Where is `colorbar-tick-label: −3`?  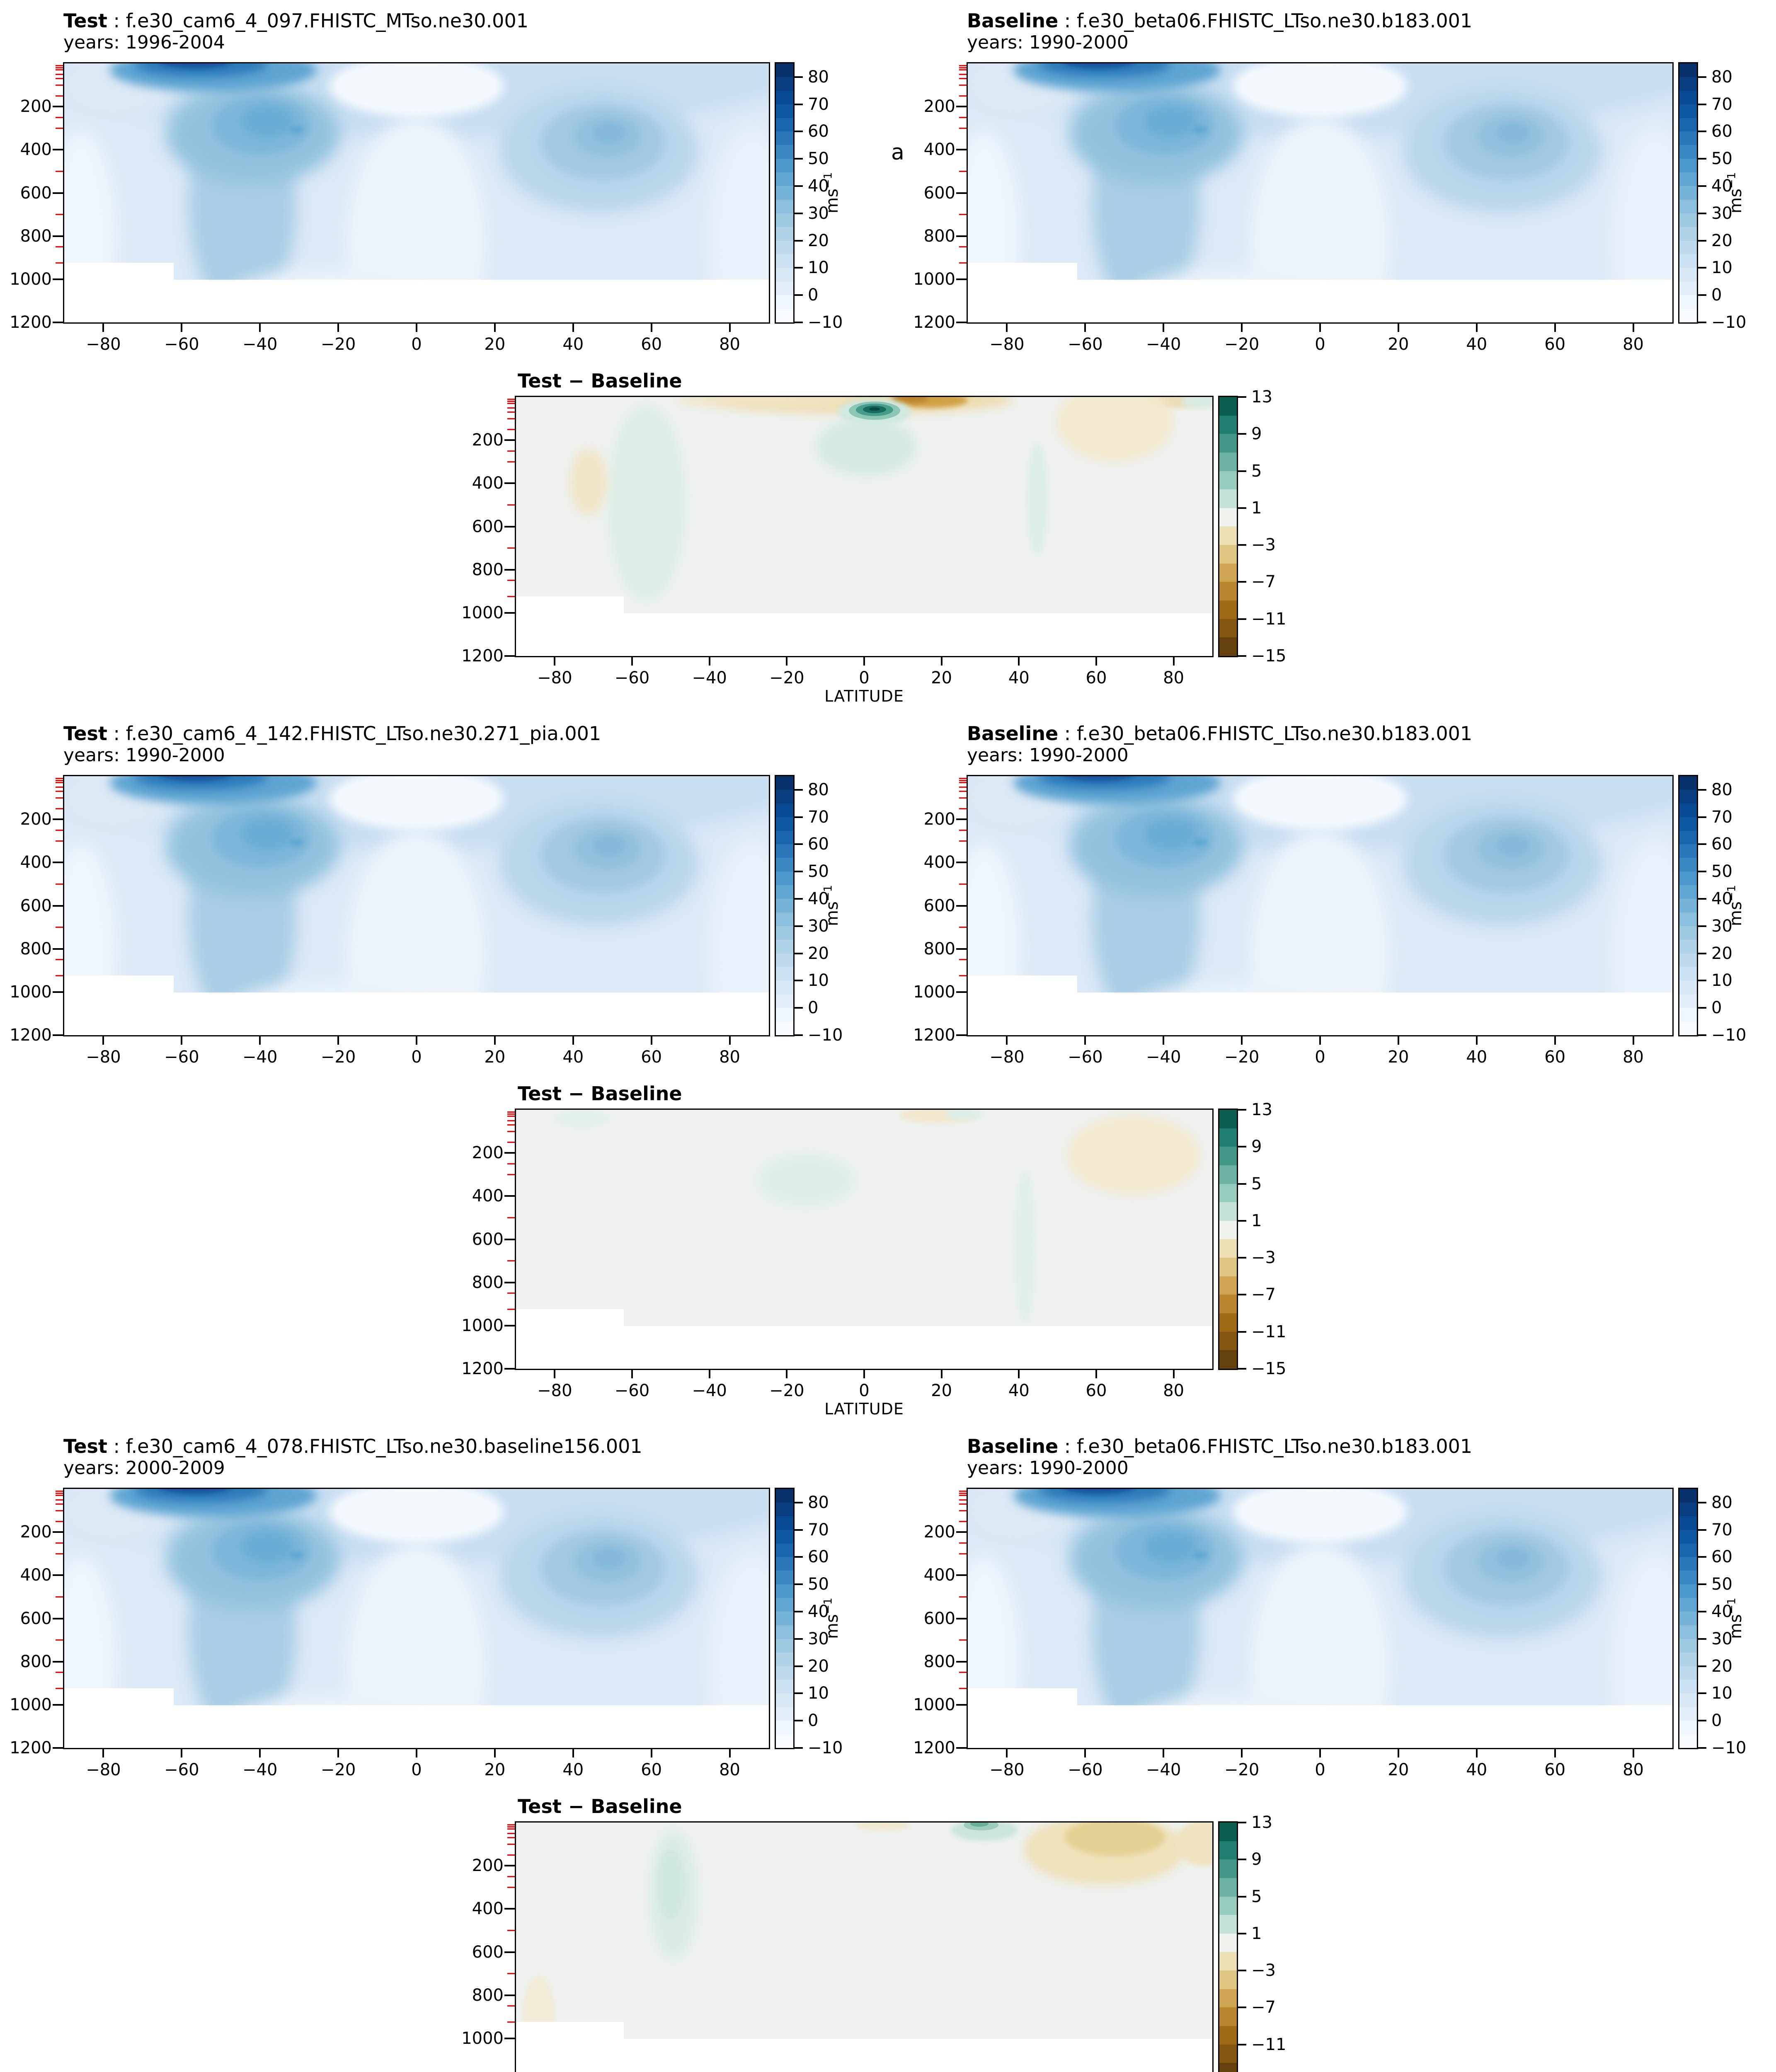 colorbar-tick-label: −3 is located at coordinates (1263, 1258).